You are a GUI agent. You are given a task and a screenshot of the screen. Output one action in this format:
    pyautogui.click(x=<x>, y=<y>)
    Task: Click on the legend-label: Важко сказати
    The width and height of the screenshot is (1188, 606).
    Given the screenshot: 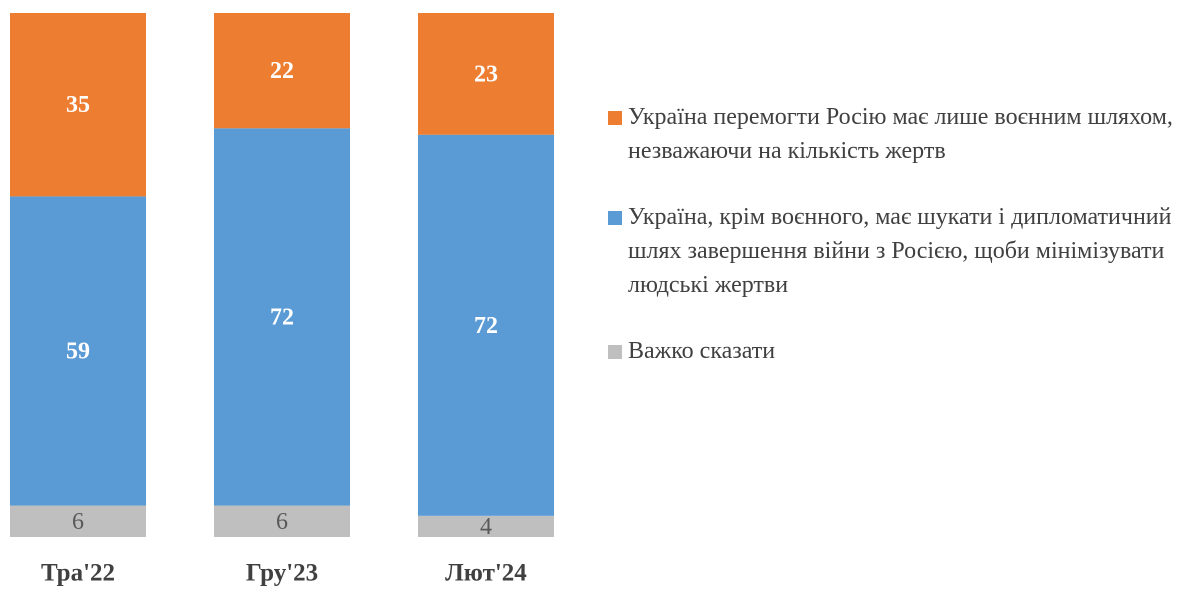 What is the action you would take?
    pyautogui.click(x=702, y=351)
    